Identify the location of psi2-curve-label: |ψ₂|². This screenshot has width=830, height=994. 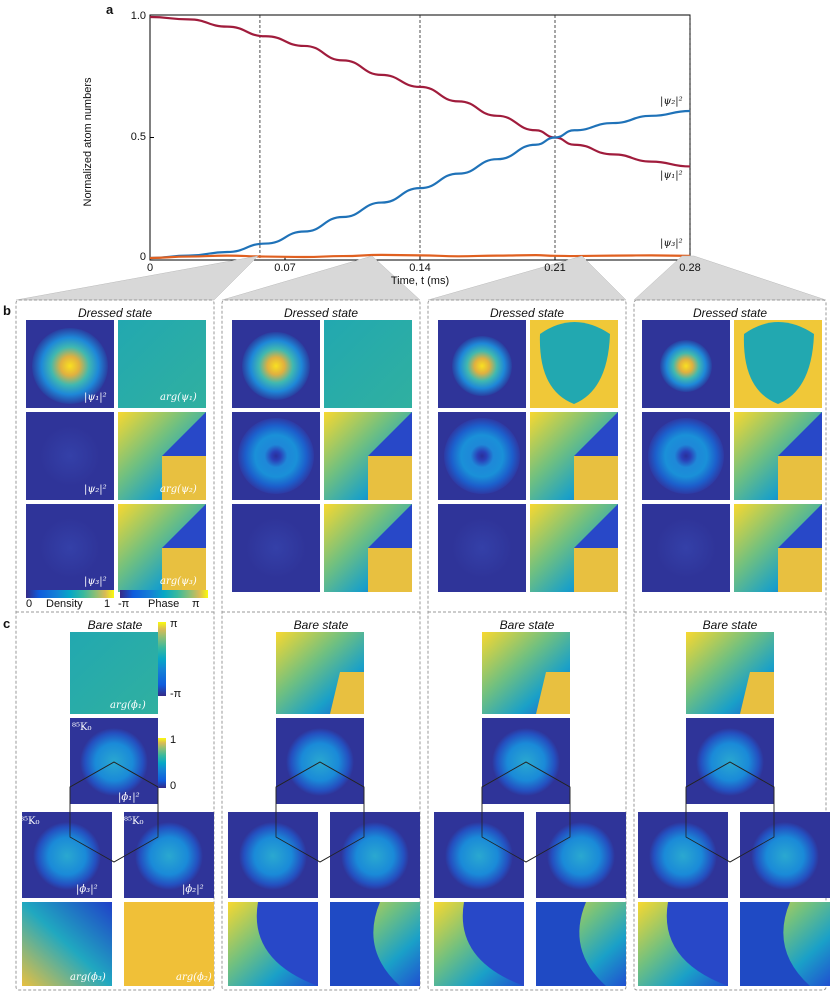
(671, 101).